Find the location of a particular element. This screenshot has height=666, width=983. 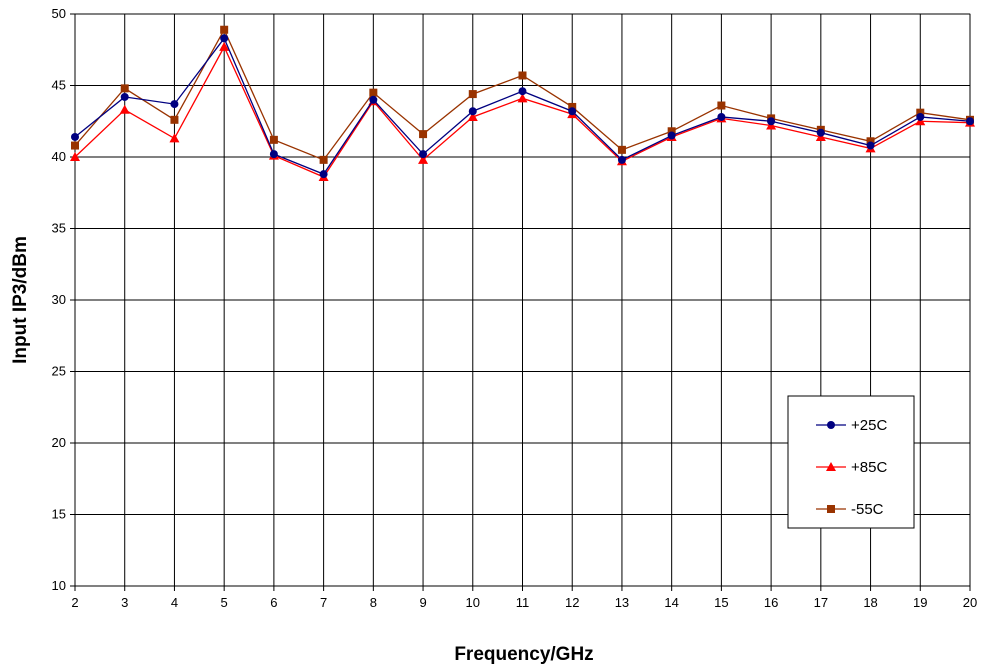

x-tick-label: 7 is located at coordinates (323, 602).